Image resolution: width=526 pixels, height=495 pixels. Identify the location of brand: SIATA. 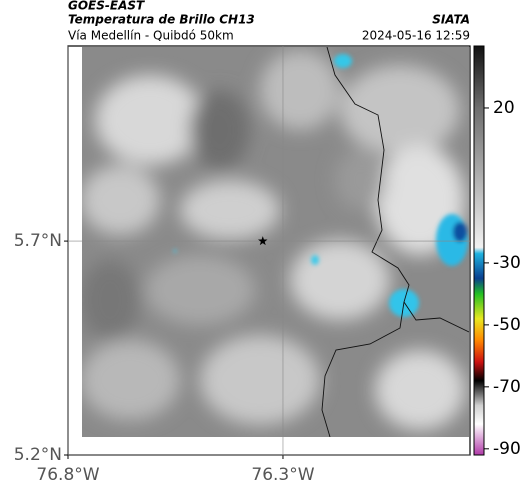
(451, 20).